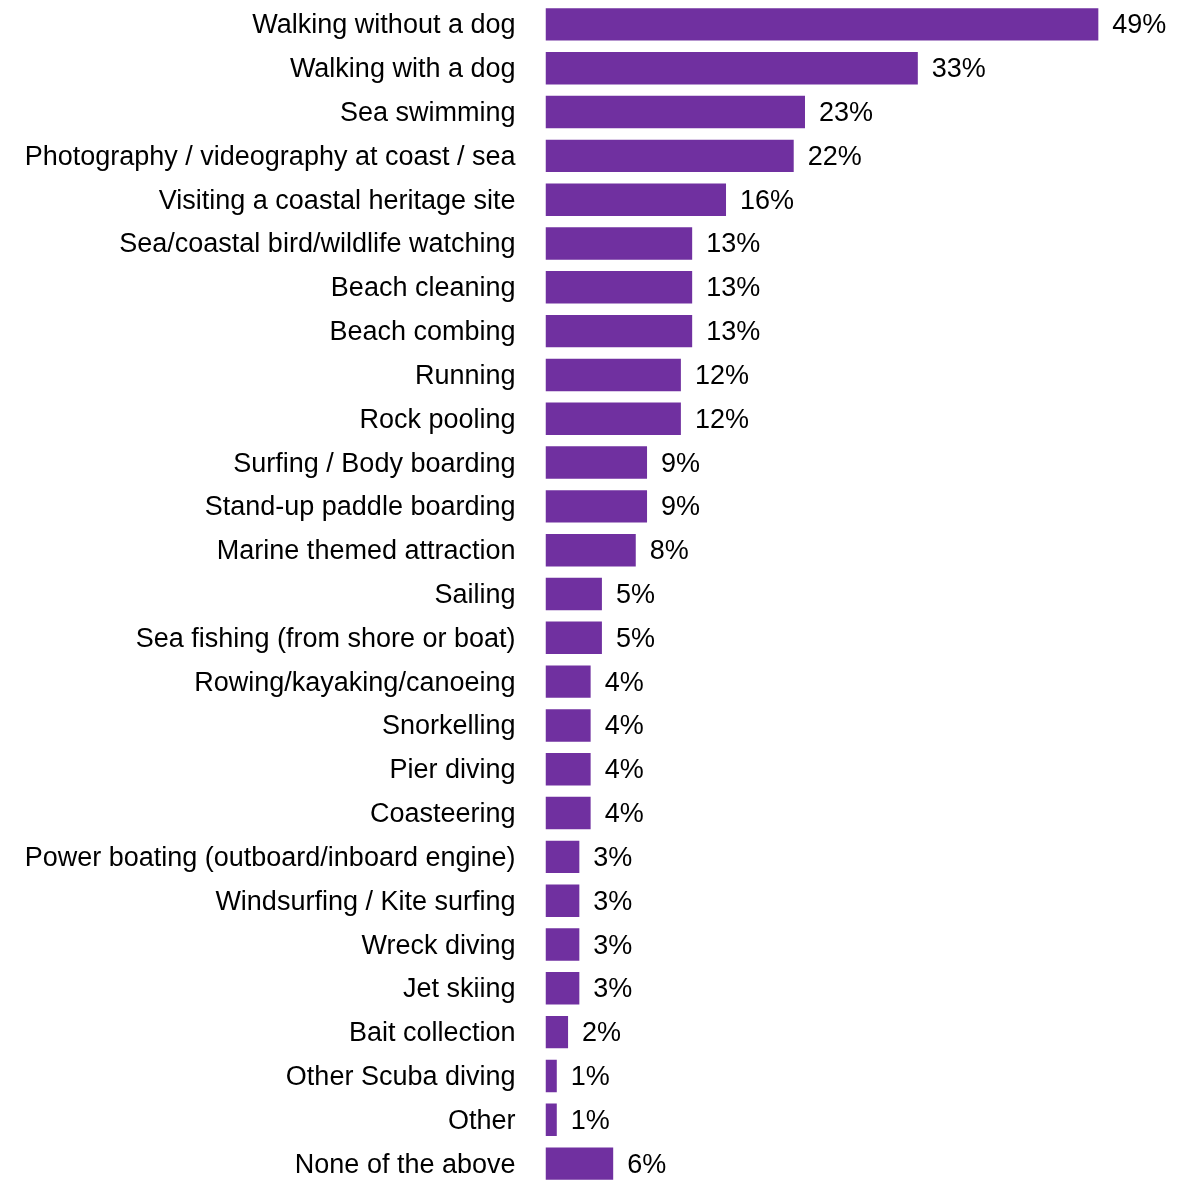 The image size is (1178, 1187). I want to click on y-tick-label: Rowing/kayaking/canoeing, so click(355, 681).